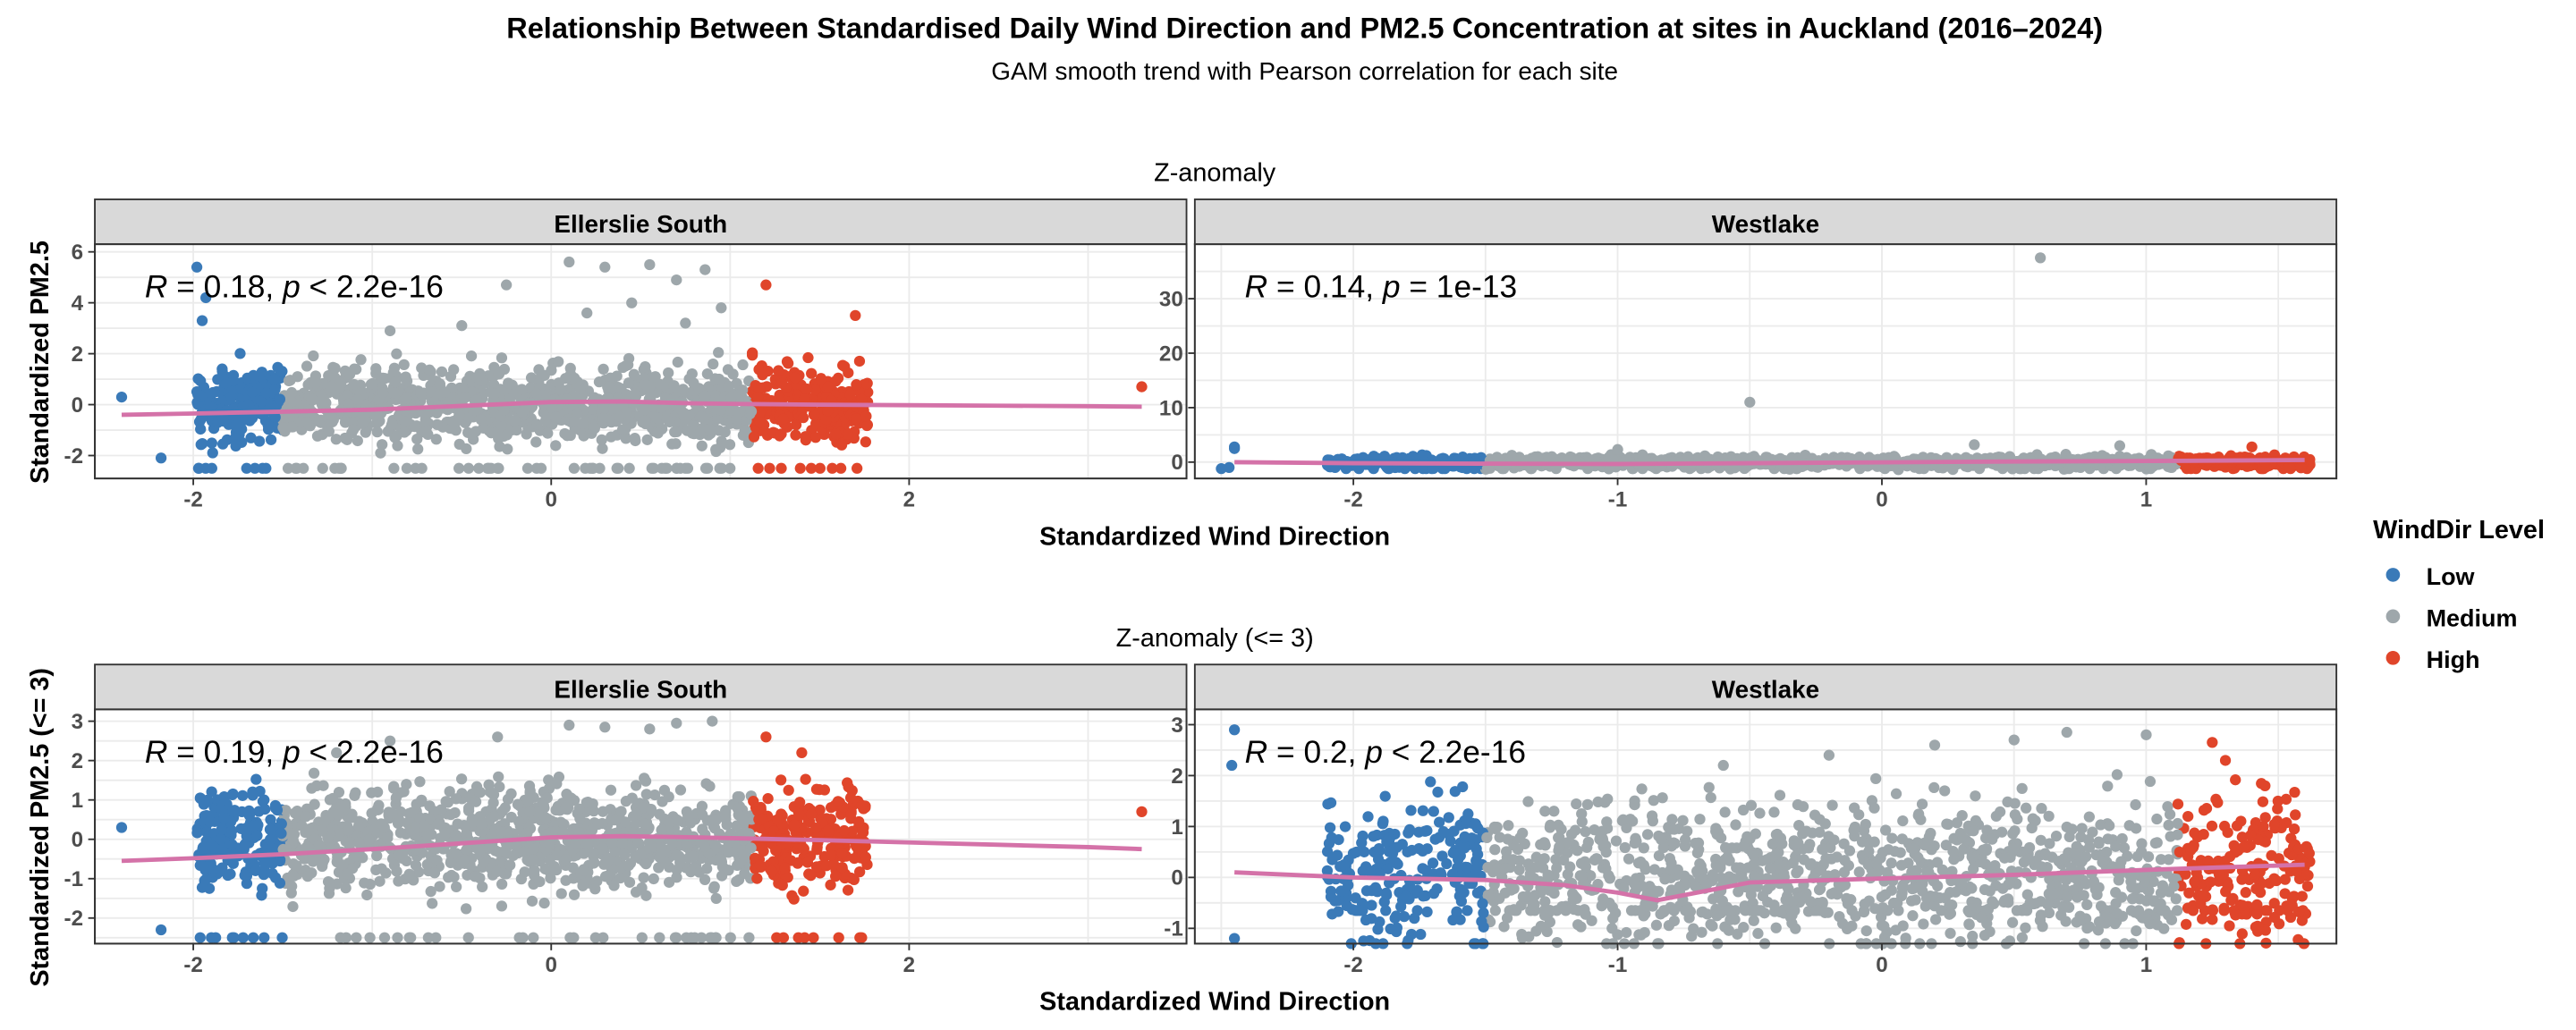  I want to click on panel-border, so click(641, 362).